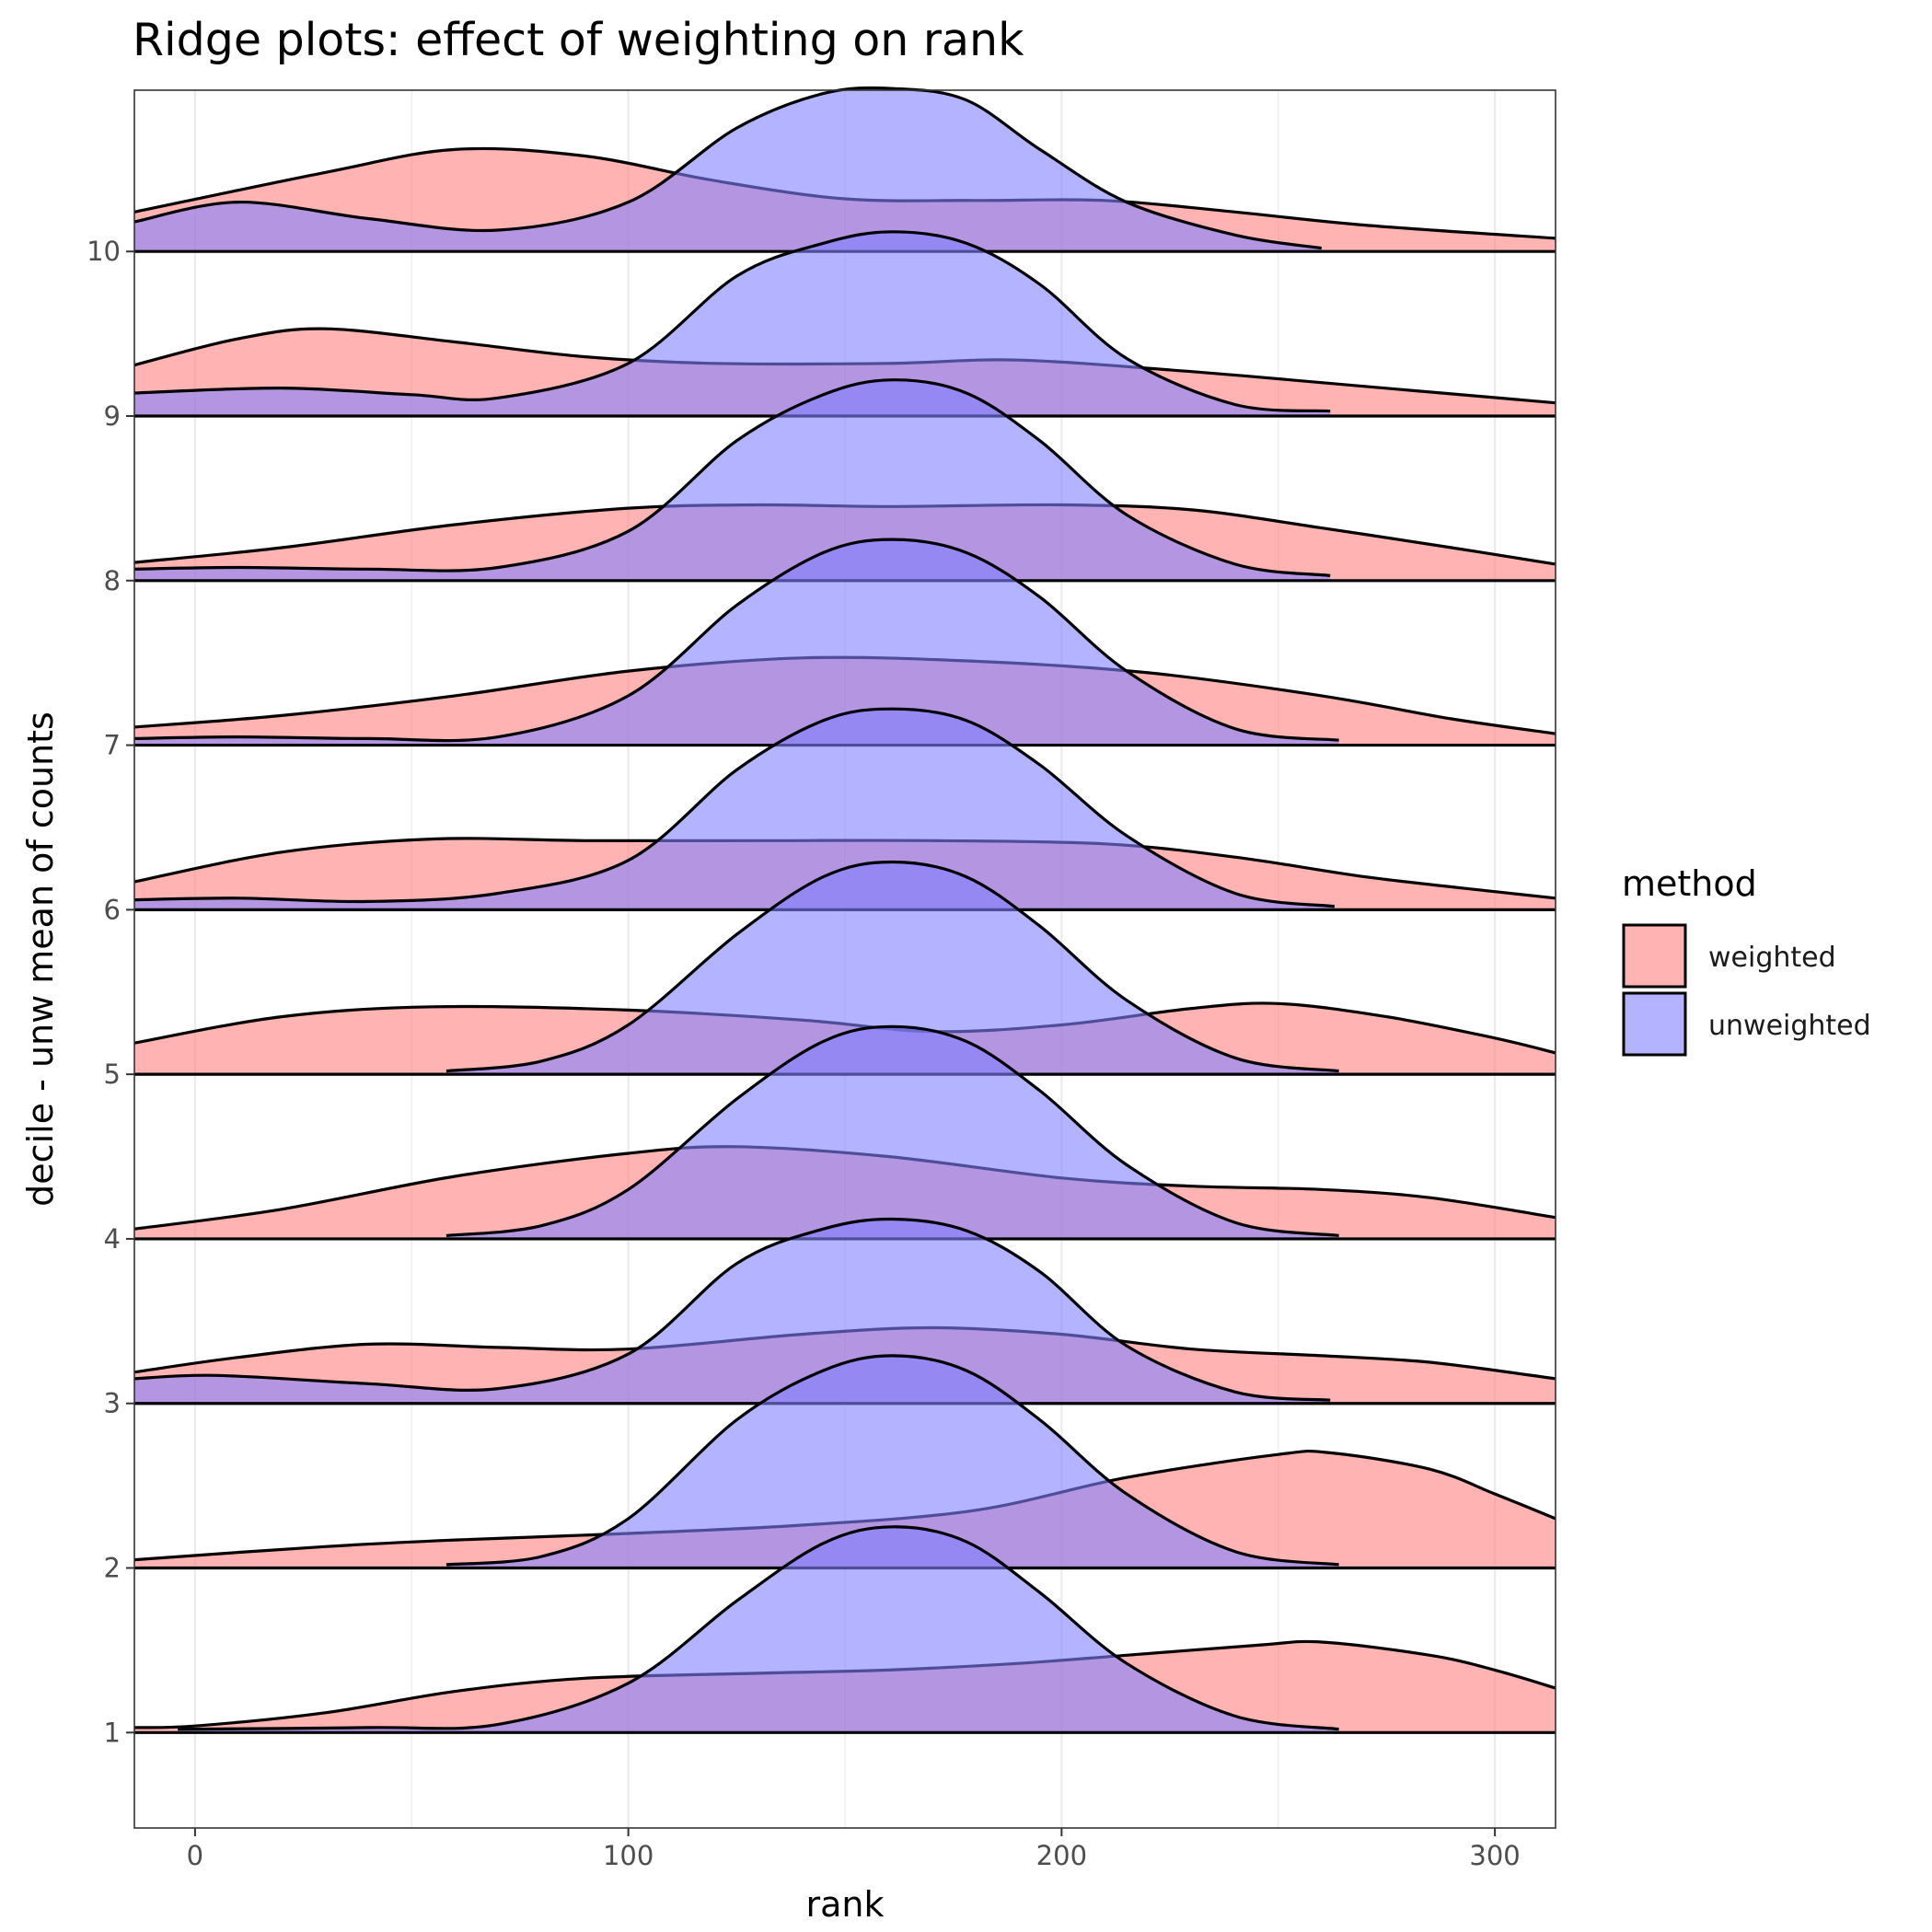  I want to click on ridge-unweighted-decile-3-area, so click(732, 1312).